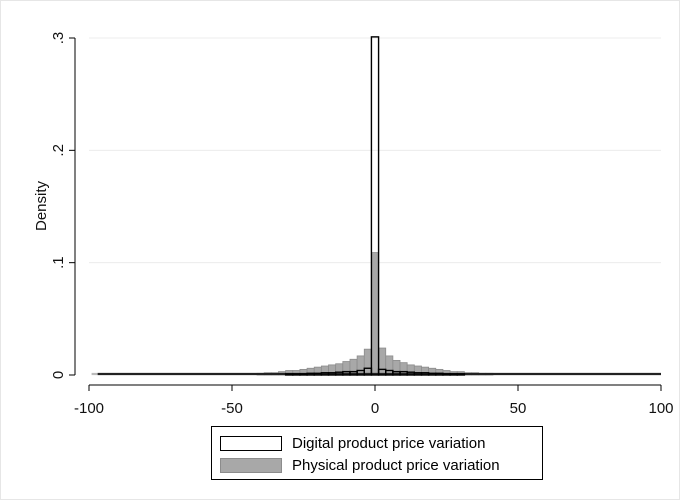 This screenshot has width=680, height=501. Describe the element at coordinates (41, 205) in the screenshot. I see `y-axis-label: Density` at that location.